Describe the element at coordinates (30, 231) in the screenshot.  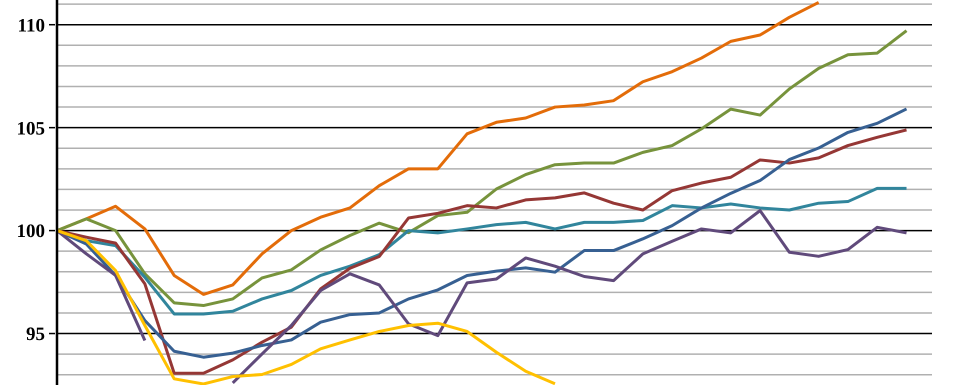
I see `y-tick-label: 100` at that location.